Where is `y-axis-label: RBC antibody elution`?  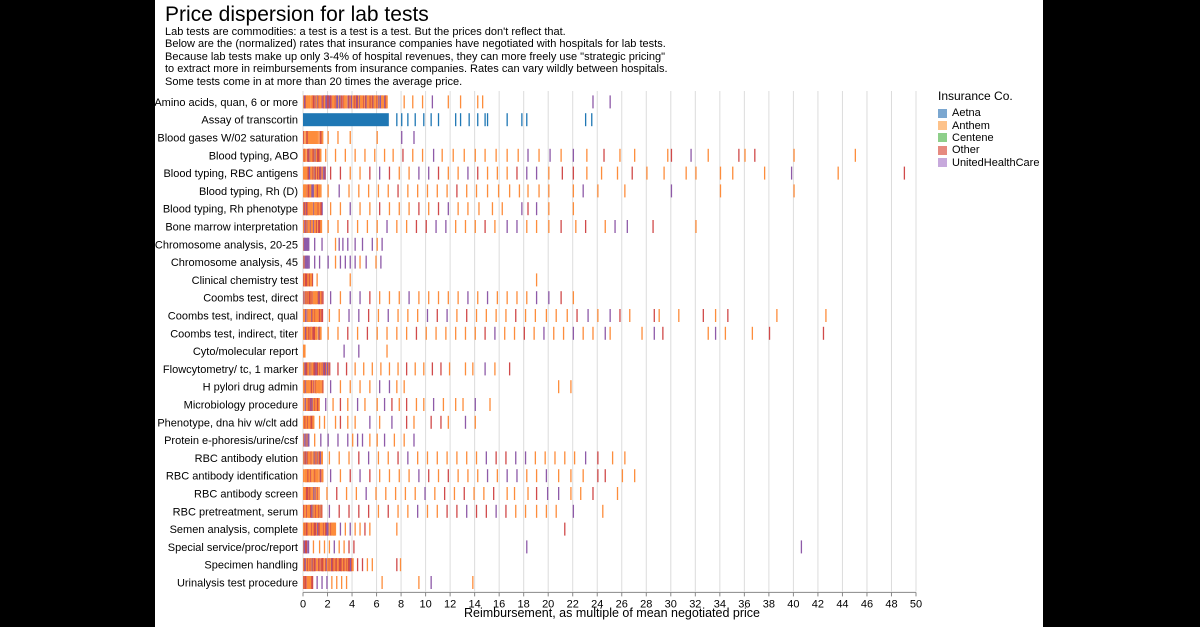
y-axis-label: RBC antibody elution is located at coordinates (246, 459).